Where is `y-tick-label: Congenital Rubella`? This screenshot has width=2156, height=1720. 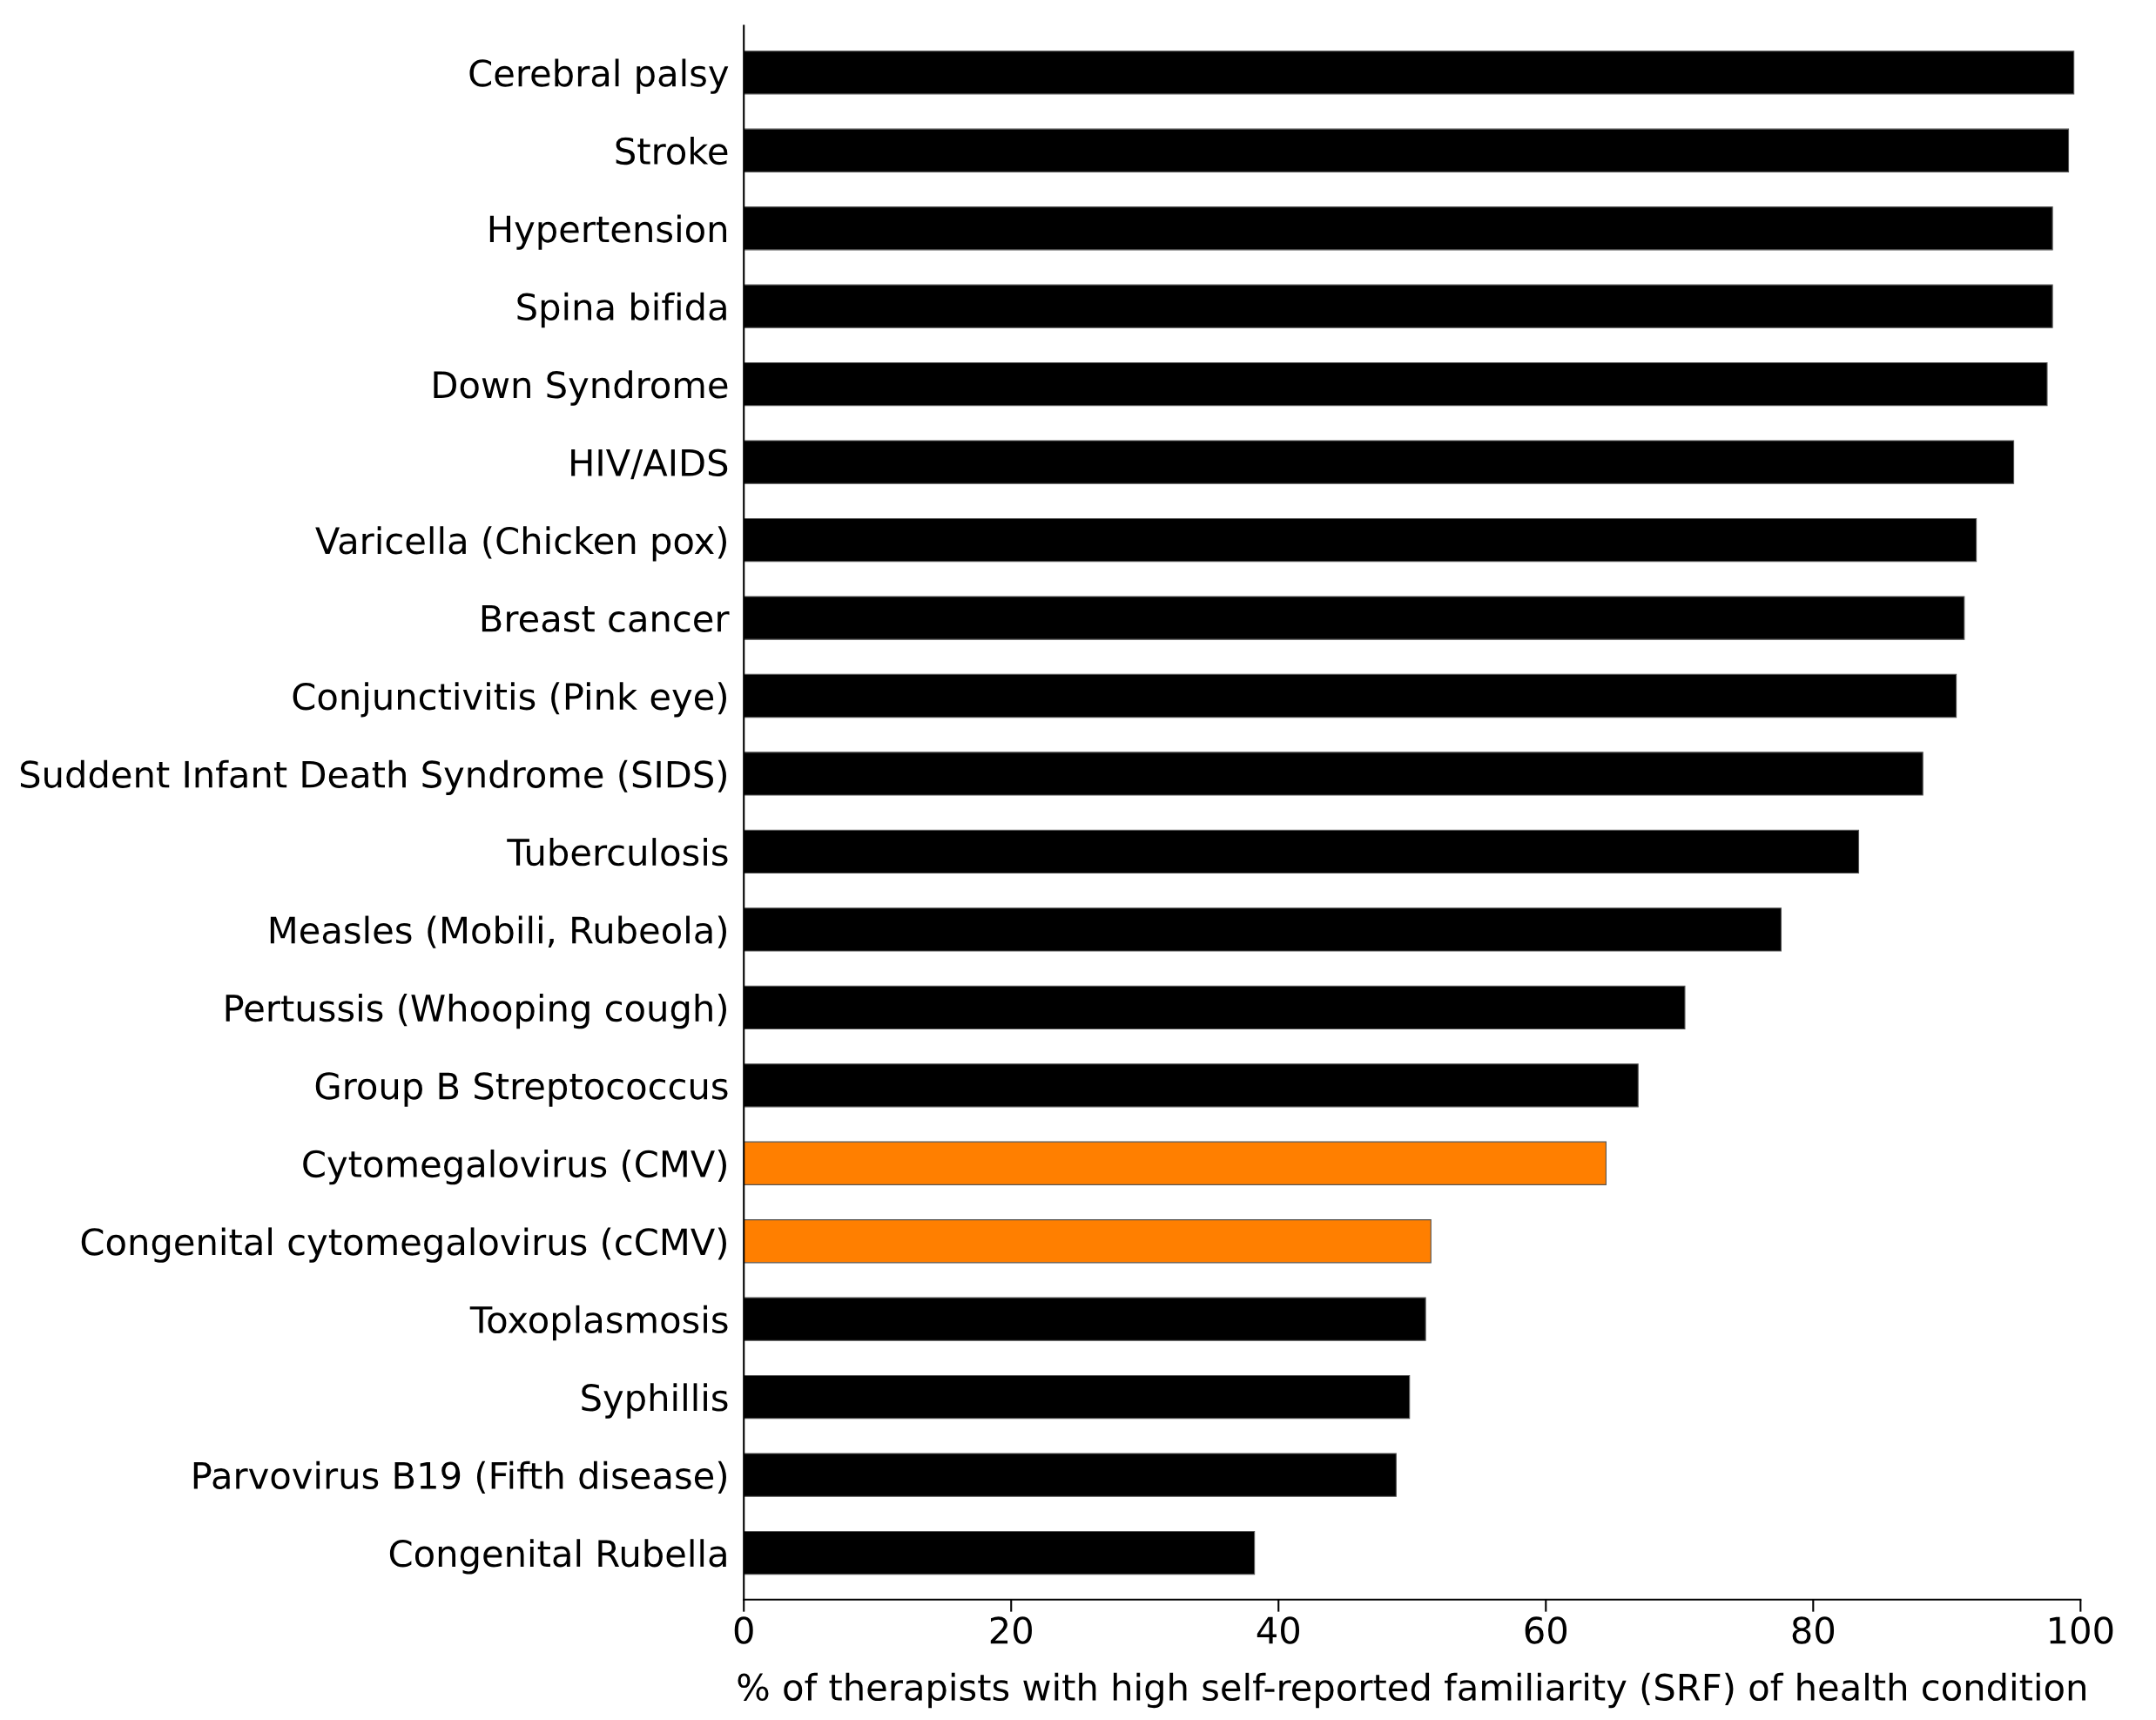
y-tick-label: Congenital Rubella is located at coordinates (557, 1557).